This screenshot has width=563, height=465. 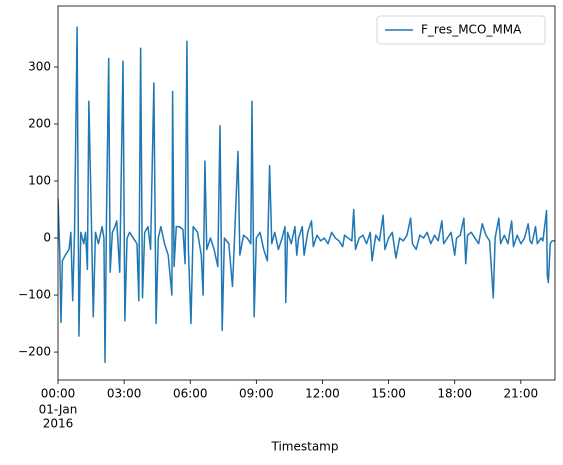 What do you see at coordinates (39, 67) in the screenshot?
I see `y-tick-label: 300` at bounding box center [39, 67].